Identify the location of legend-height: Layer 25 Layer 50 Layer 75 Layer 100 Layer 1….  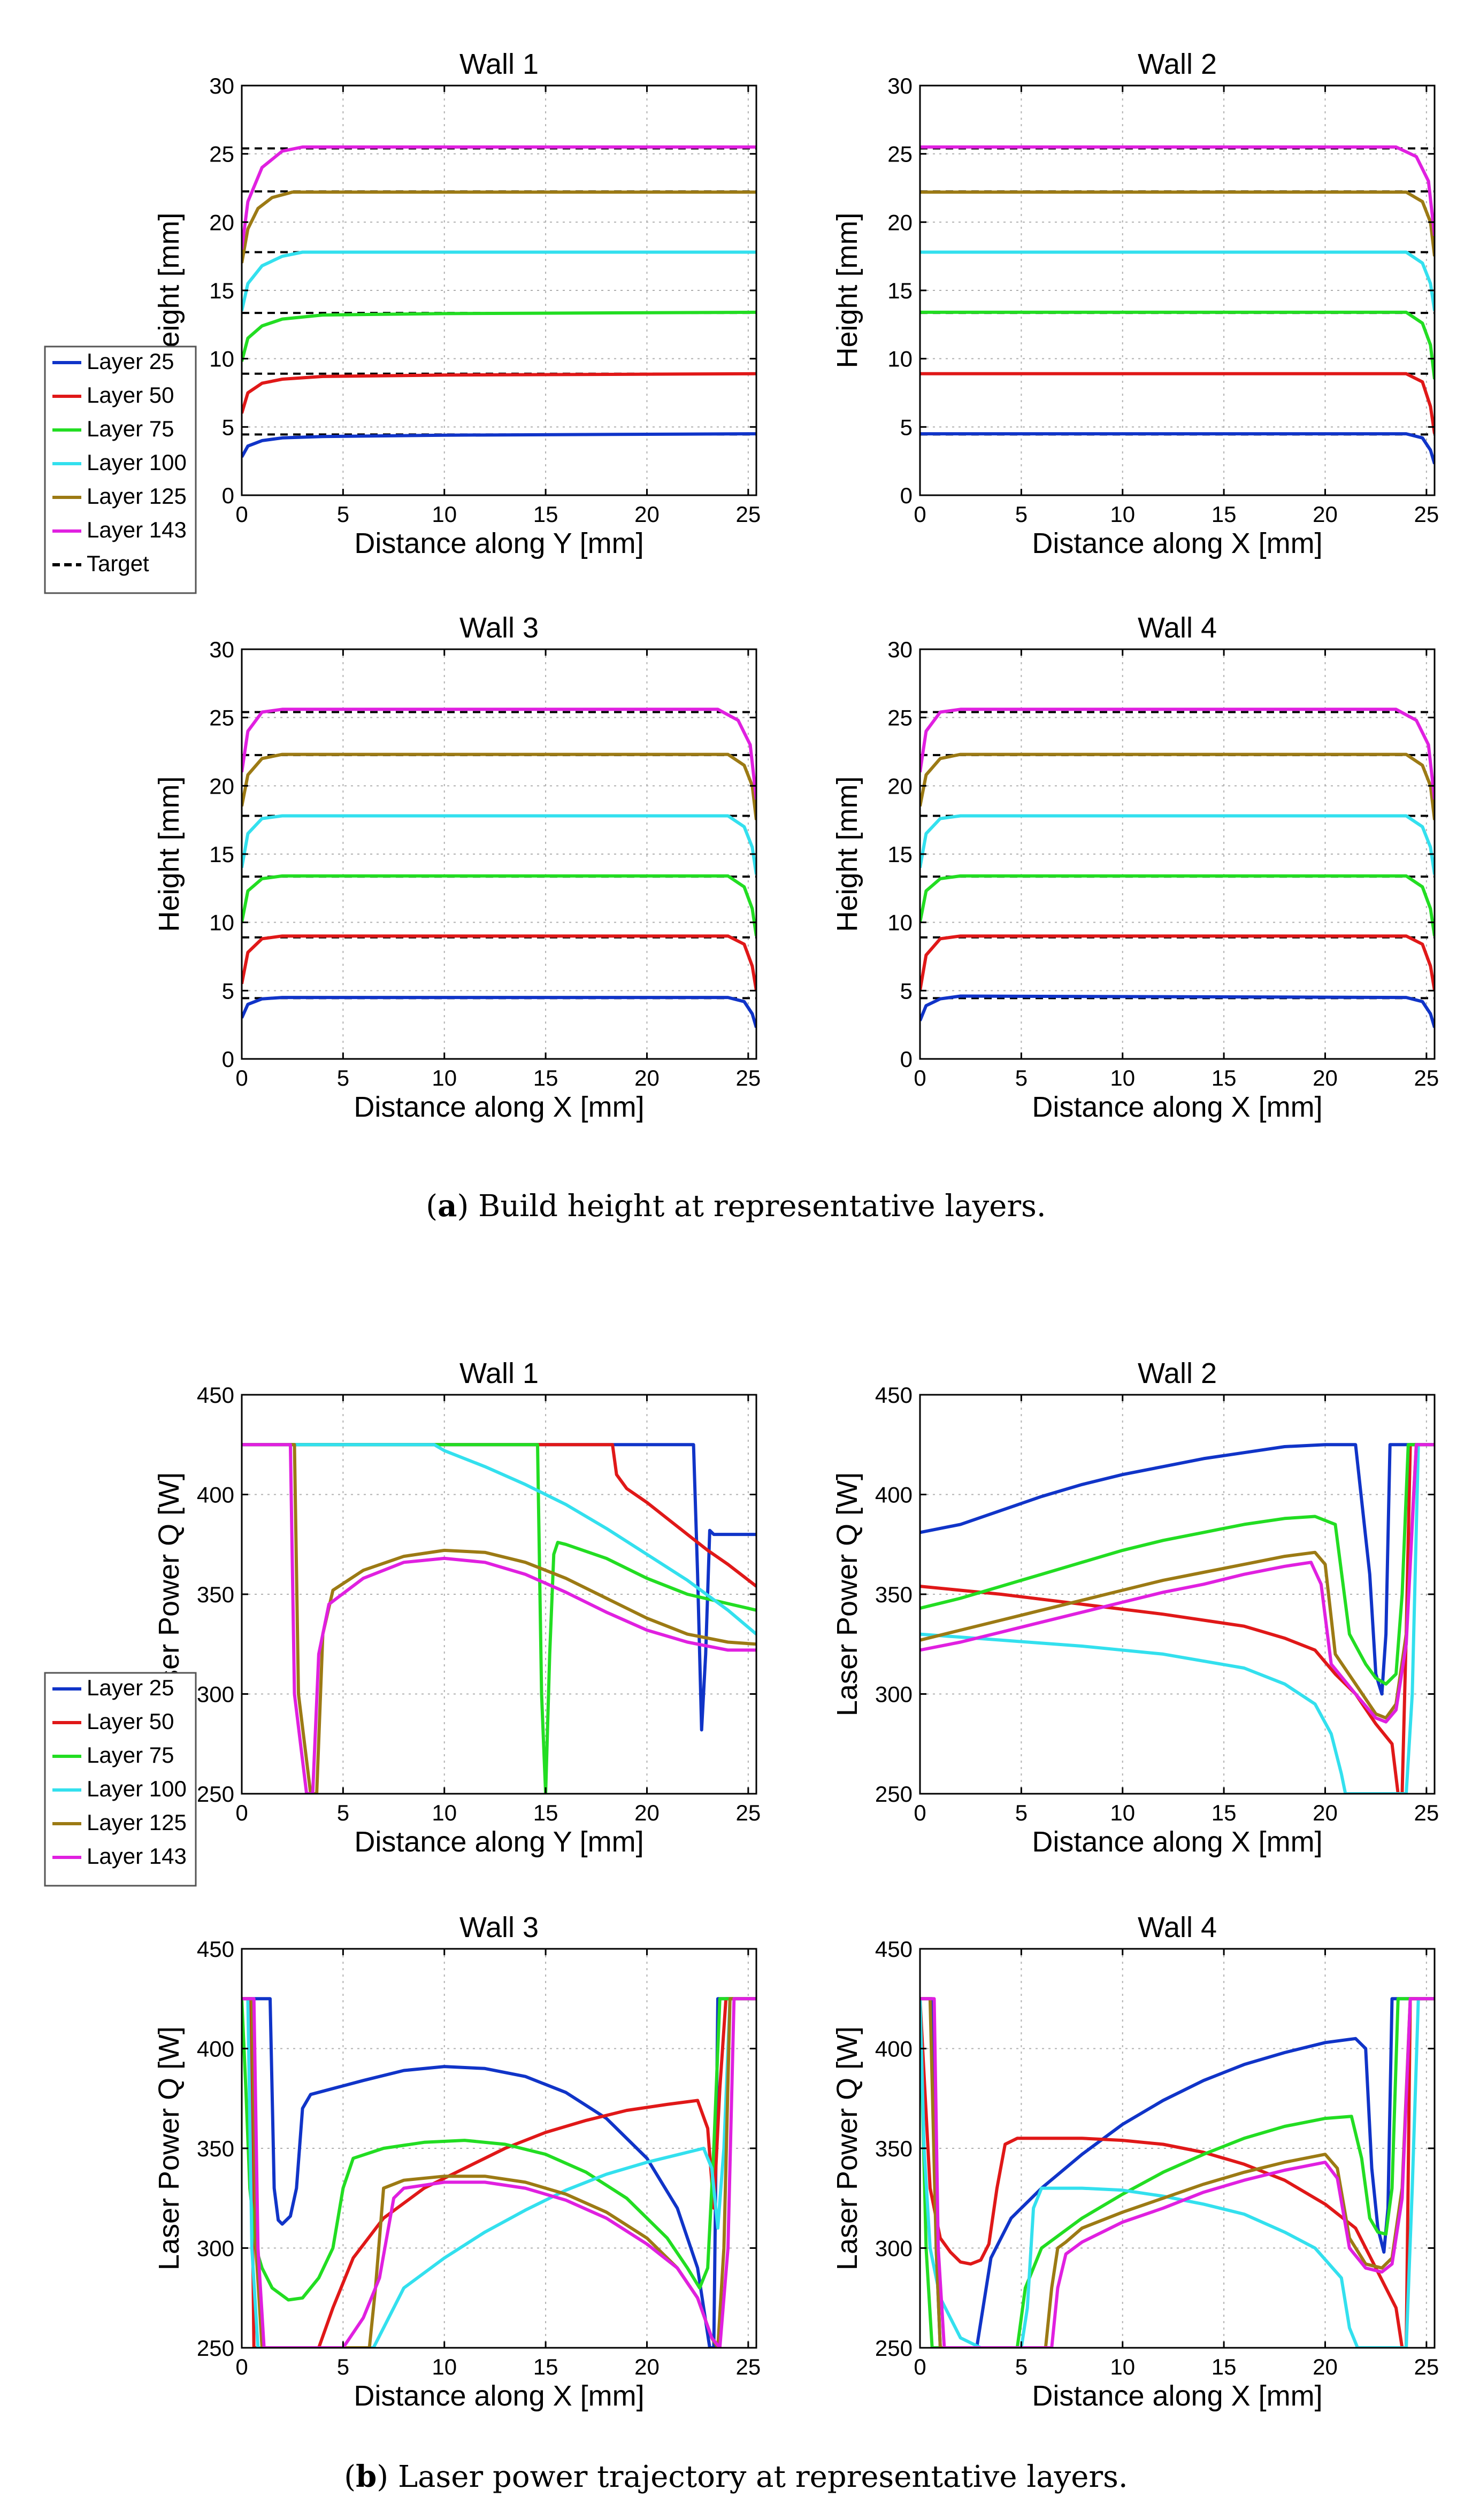
(120, 470).